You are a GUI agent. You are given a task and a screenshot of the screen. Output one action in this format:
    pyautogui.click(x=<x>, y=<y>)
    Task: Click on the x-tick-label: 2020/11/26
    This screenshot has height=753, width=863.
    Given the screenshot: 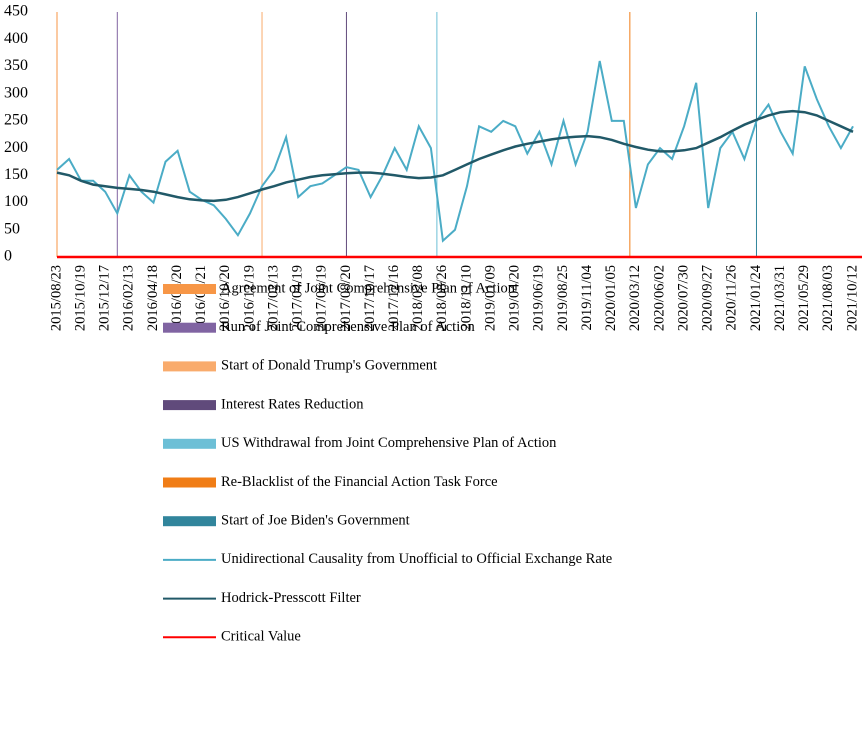 What is the action you would take?
    pyautogui.click(x=732, y=298)
    